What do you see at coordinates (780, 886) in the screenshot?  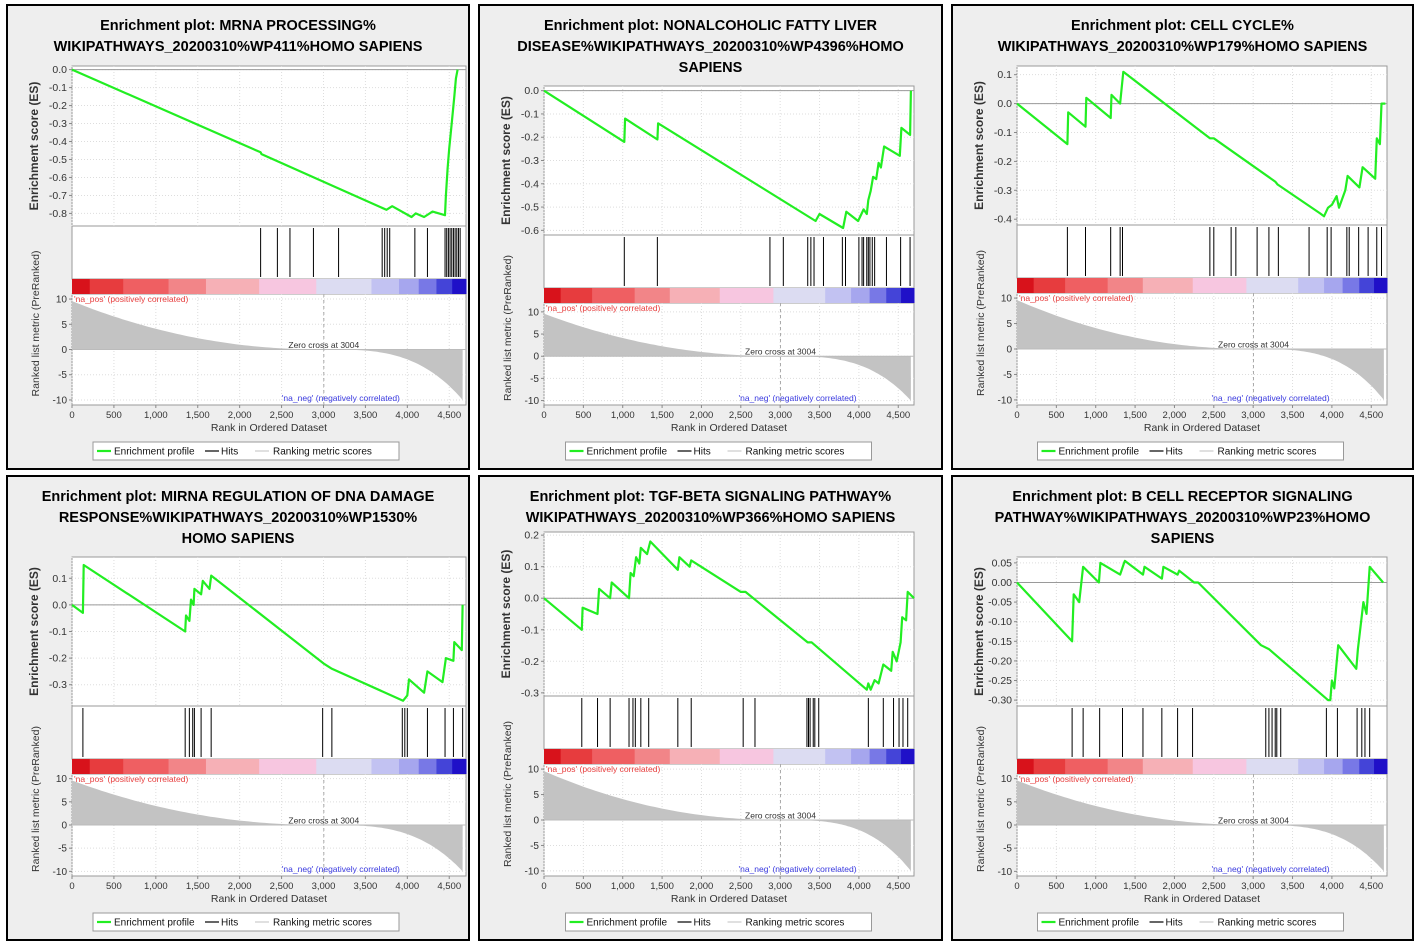 I see `x-tick-label: 3,000` at bounding box center [780, 886].